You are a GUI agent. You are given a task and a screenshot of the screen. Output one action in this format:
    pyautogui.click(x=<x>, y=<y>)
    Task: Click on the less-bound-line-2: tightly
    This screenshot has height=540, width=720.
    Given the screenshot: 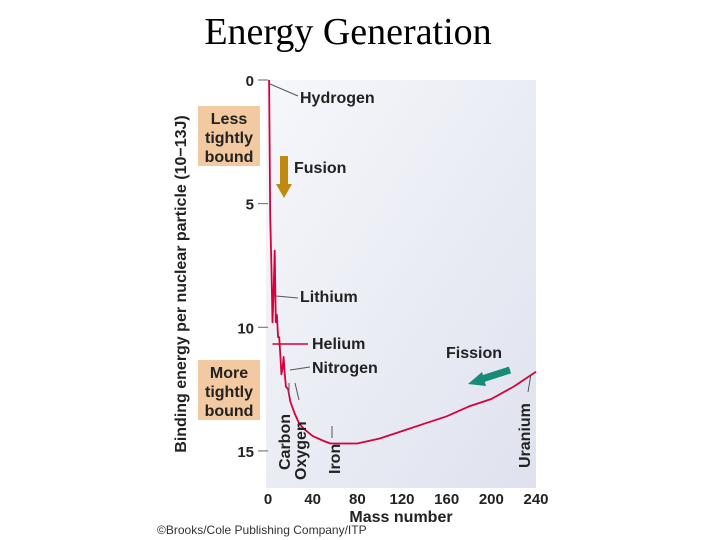 What is the action you would take?
    pyautogui.click(x=229, y=138)
    